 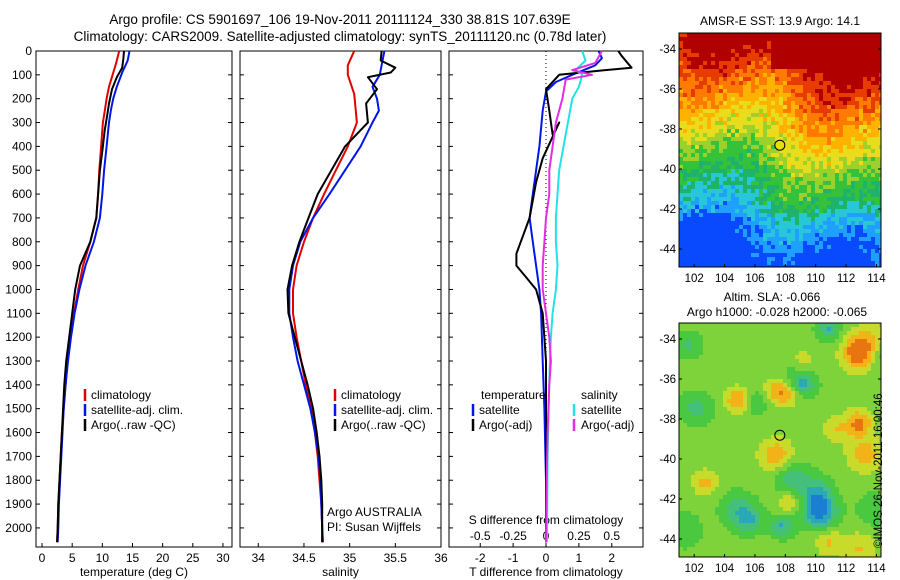 I want to click on depth-tick-label: 800, so click(x=22, y=242).